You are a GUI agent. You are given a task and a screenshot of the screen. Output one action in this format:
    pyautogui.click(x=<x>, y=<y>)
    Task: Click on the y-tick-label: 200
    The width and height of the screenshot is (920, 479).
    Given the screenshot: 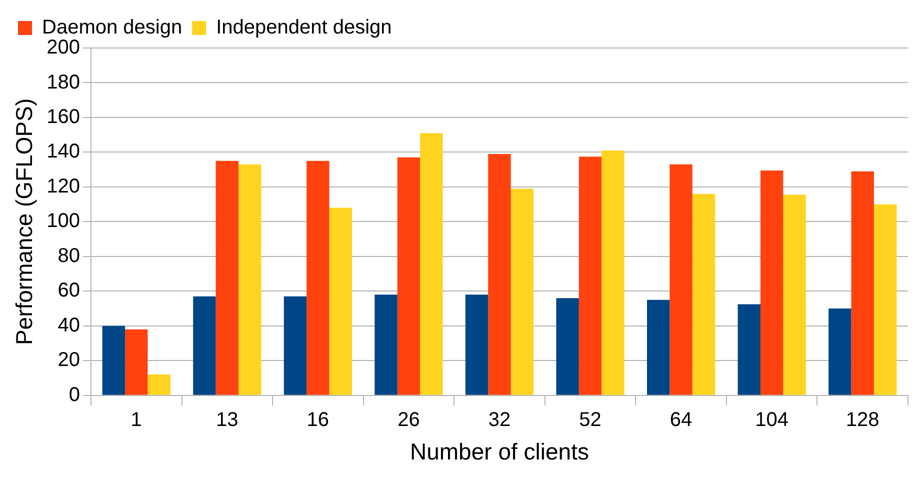 What is the action you would take?
    pyautogui.click(x=63, y=47)
    